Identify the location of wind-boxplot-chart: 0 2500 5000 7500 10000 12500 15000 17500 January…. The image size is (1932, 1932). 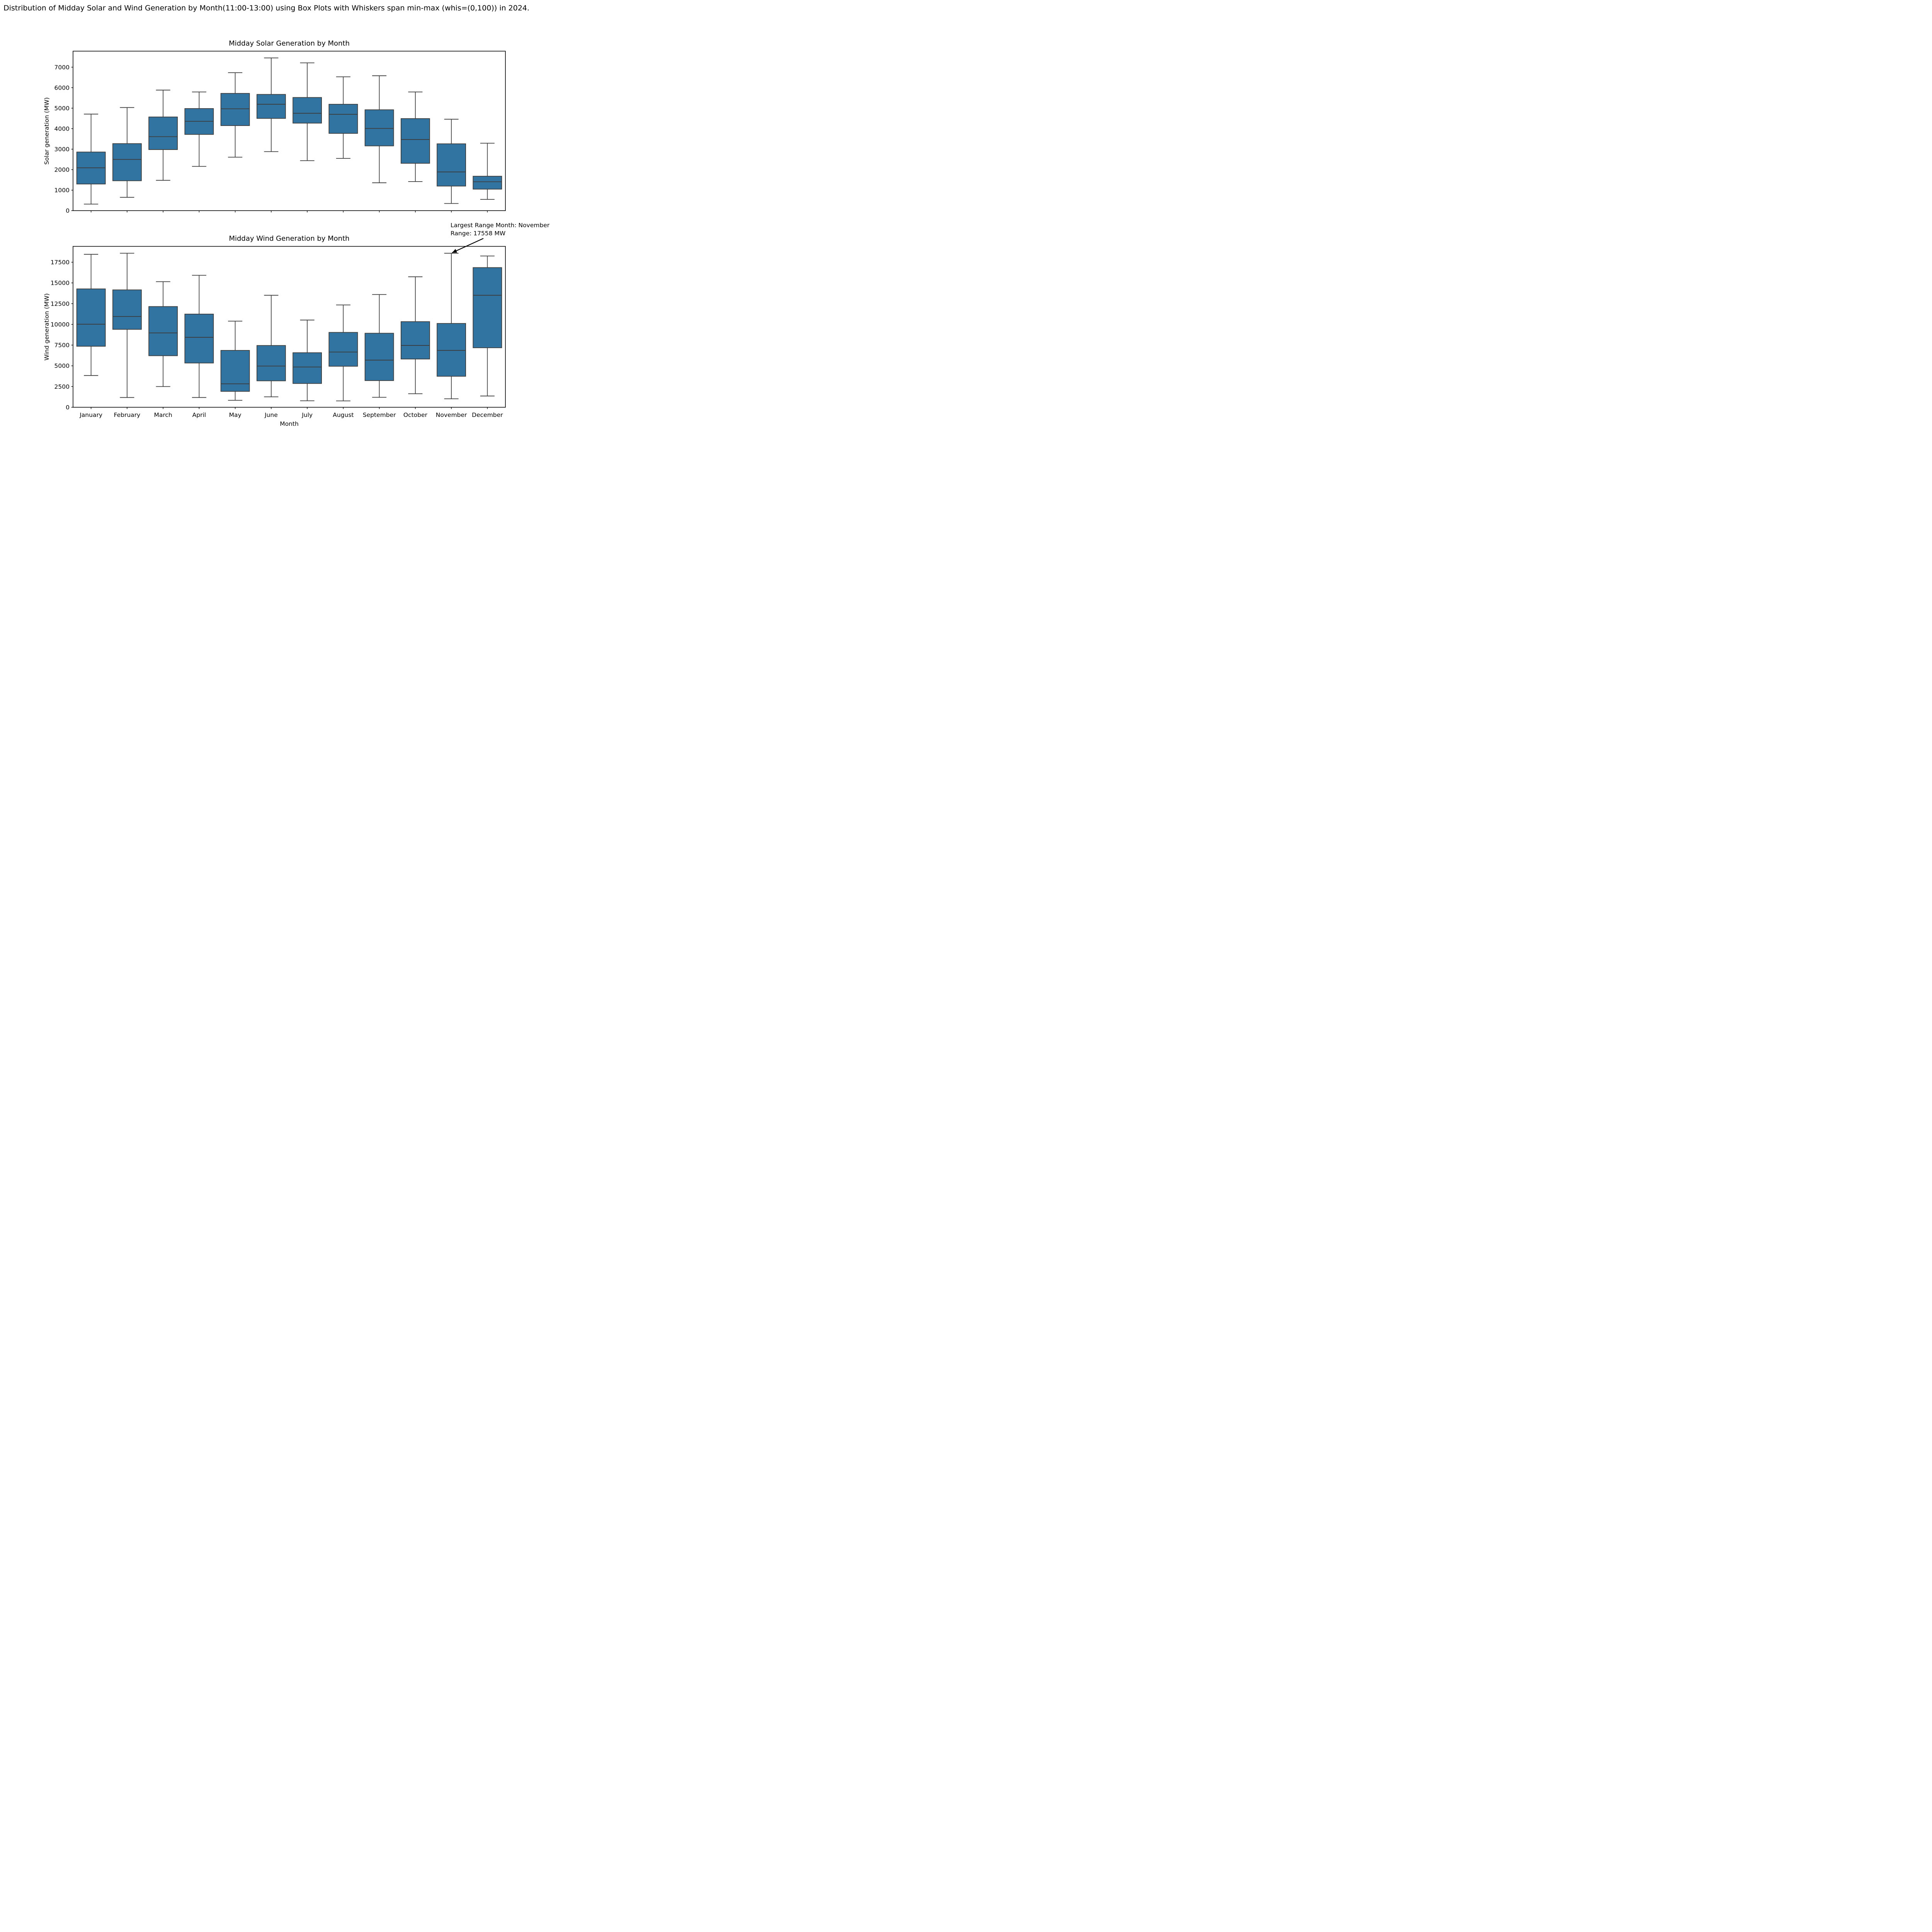
(278, 328).